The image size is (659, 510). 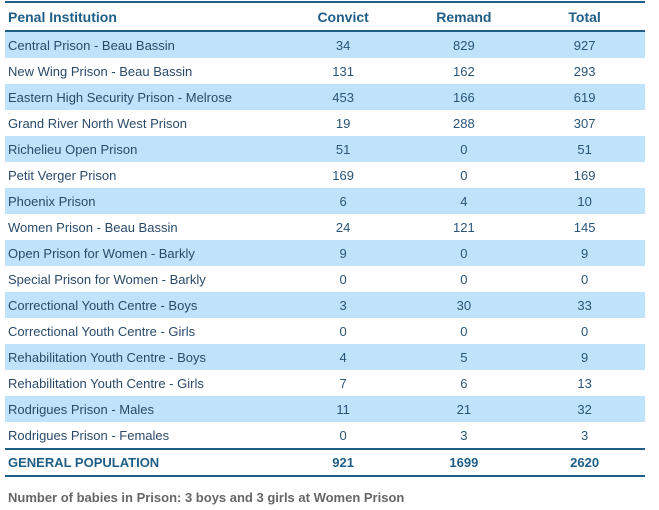 What do you see at coordinates (89, 435) in the screenshot?
I see `institution-name: Rodrigues Prison - Females` at bounding box center [89, 435].